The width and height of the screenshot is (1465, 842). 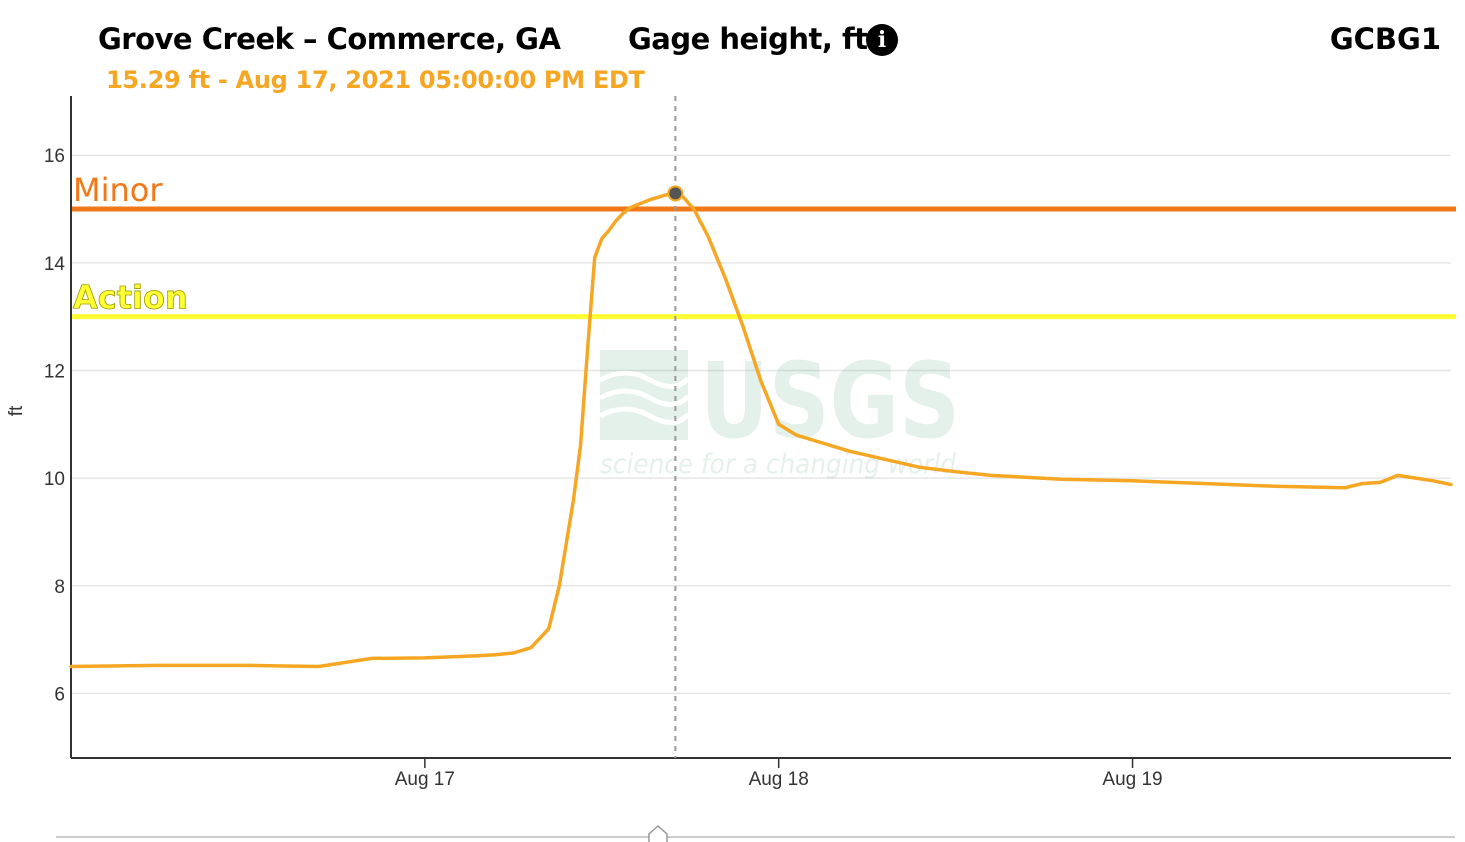 What do you see at coordinates (59, 587) in the screenshot?
I see `y-tick-label: 8` at bounding box center [59, 587].